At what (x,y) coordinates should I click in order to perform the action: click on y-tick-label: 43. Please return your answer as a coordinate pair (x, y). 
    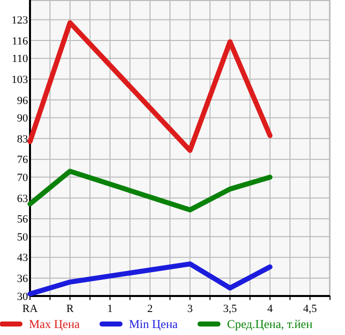
    Looking at the image, I should click on (22, 258).